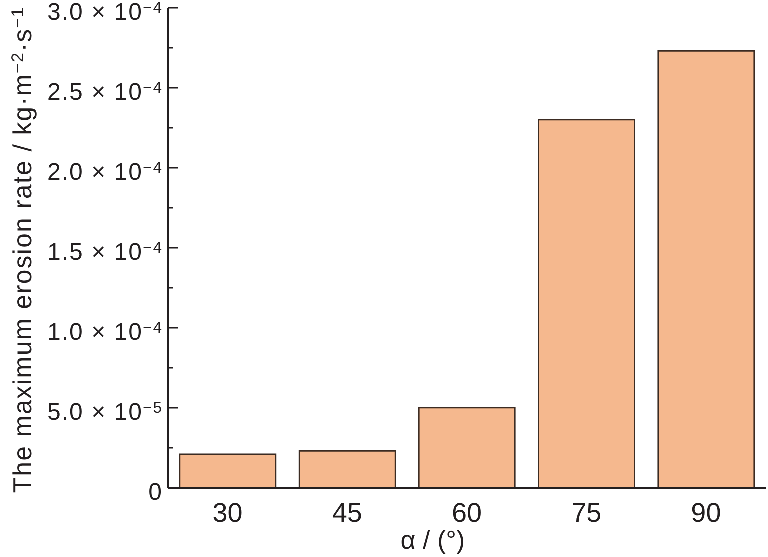 The width and height of the screenshot is (768, 557). What do you see at coordinates (105, 332) in the screenshot?
I see `y-tick-label: 1.0 × 10$^{−4}$` at bounding box center [105, 332].